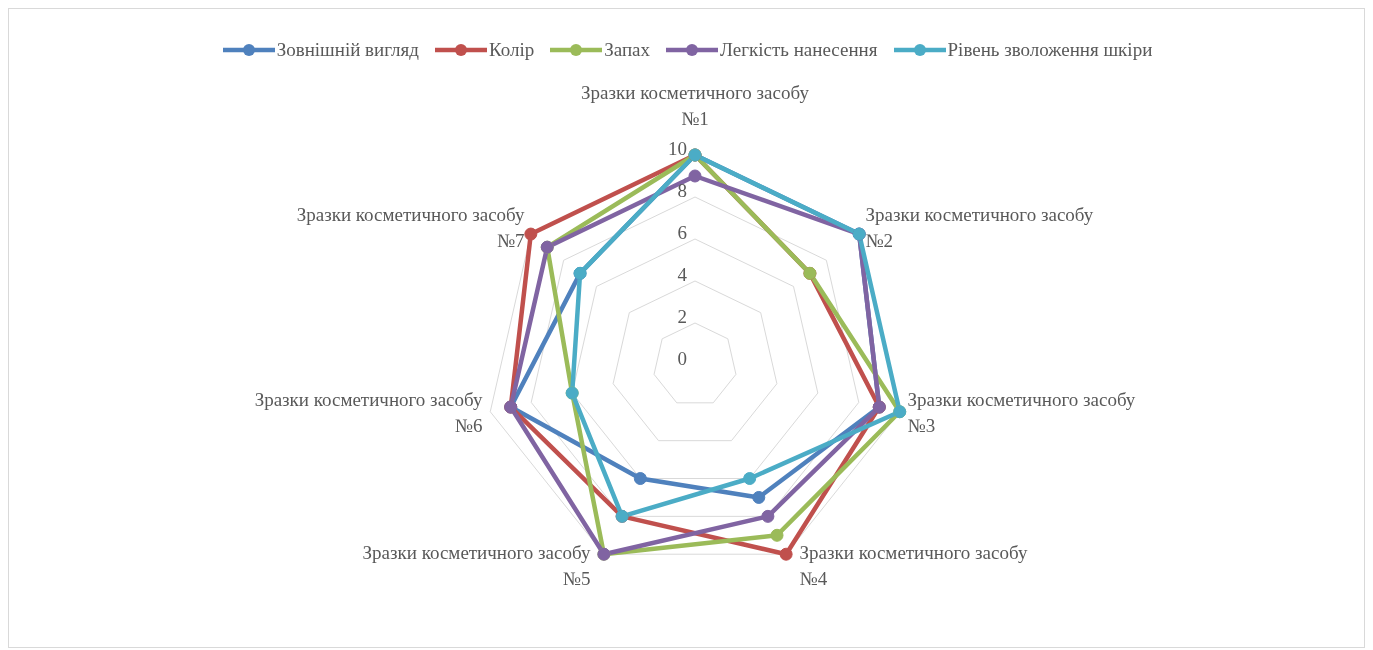 This screenshot has height=650, width=1373. I want to click on y-tick-label: 0, so click(682, 358).